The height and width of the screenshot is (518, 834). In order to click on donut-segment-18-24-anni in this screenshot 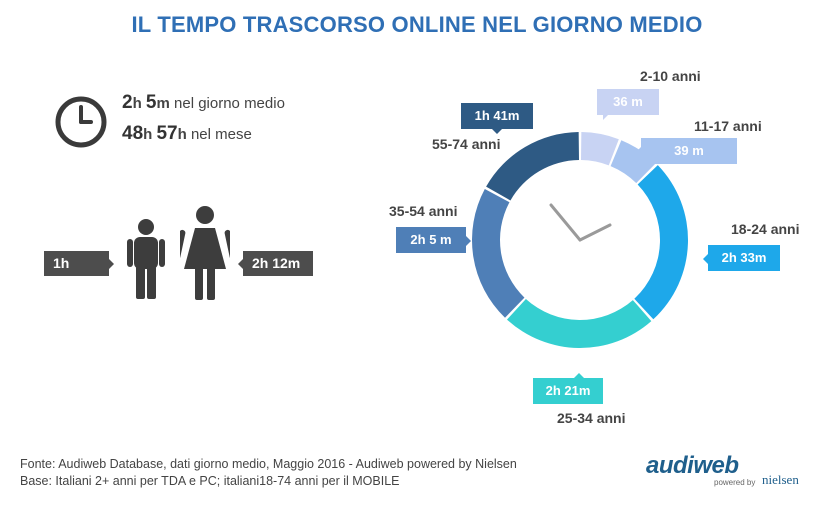, I will do `click(661, 242)`.